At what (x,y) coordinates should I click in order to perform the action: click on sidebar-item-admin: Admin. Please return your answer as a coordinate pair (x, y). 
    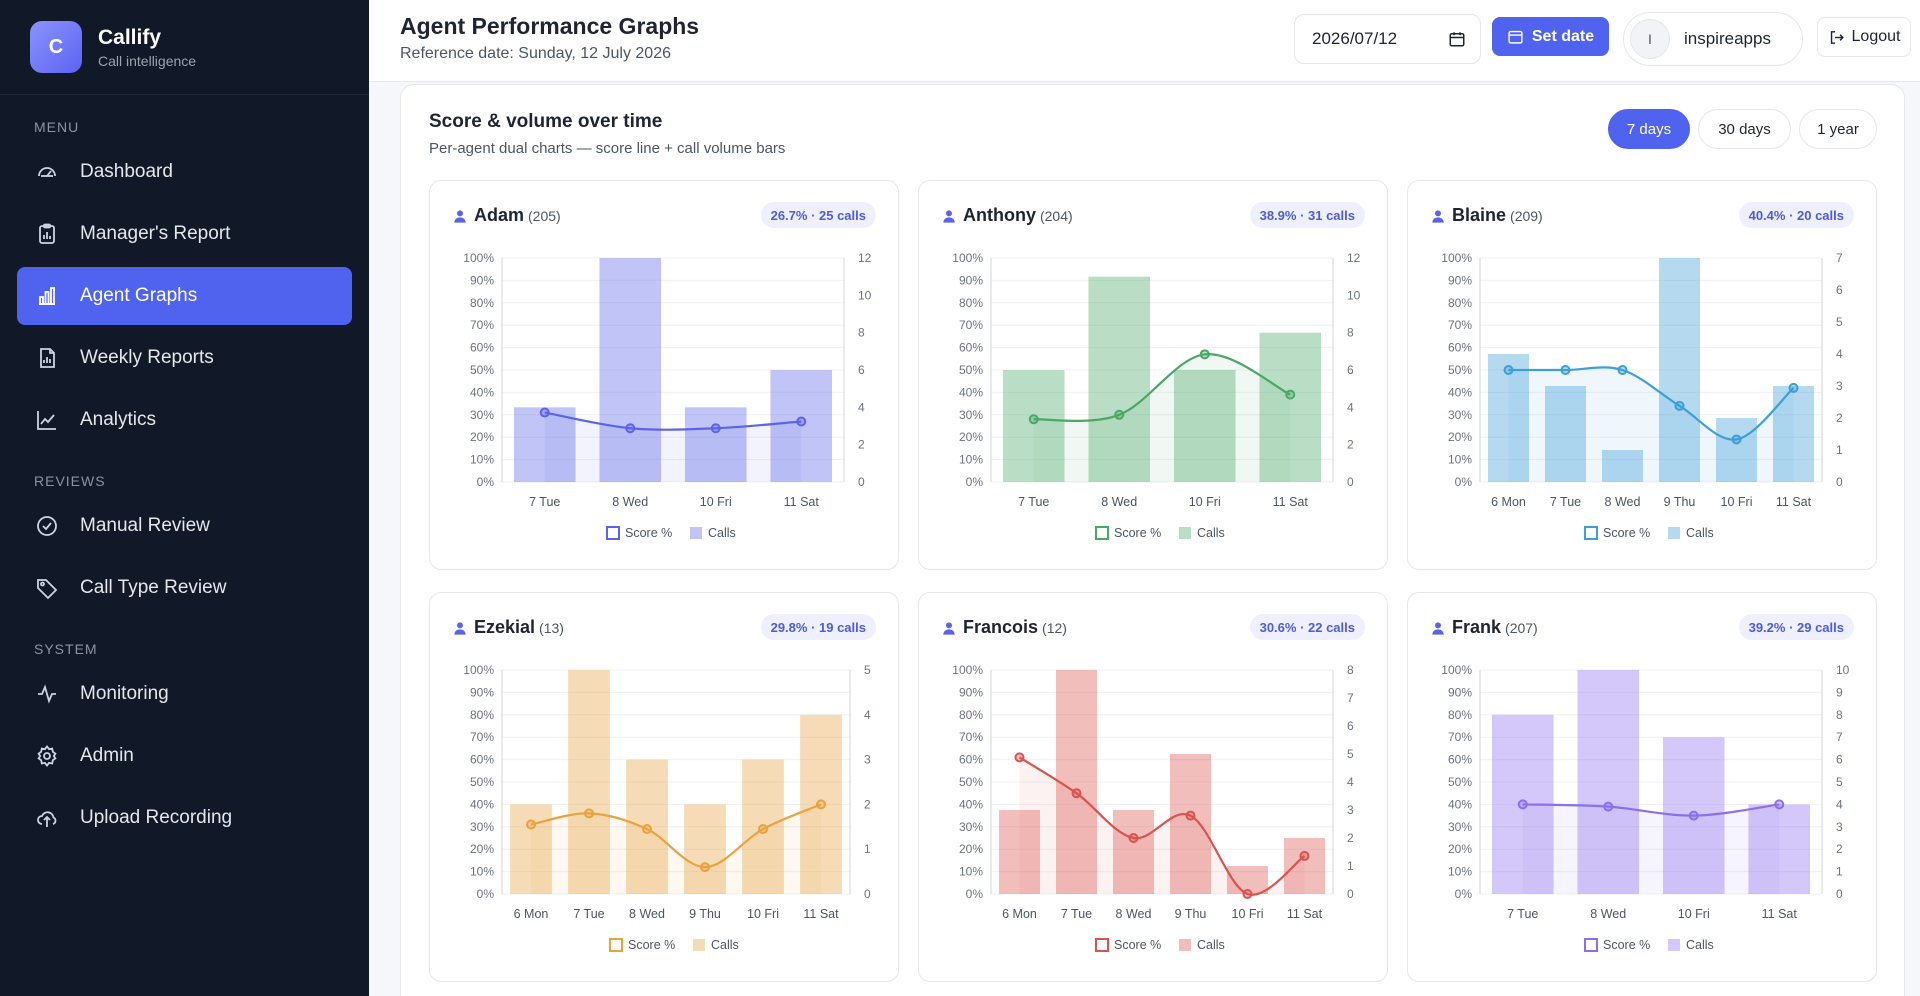
    Looking at the image, I should click on (184, 756).